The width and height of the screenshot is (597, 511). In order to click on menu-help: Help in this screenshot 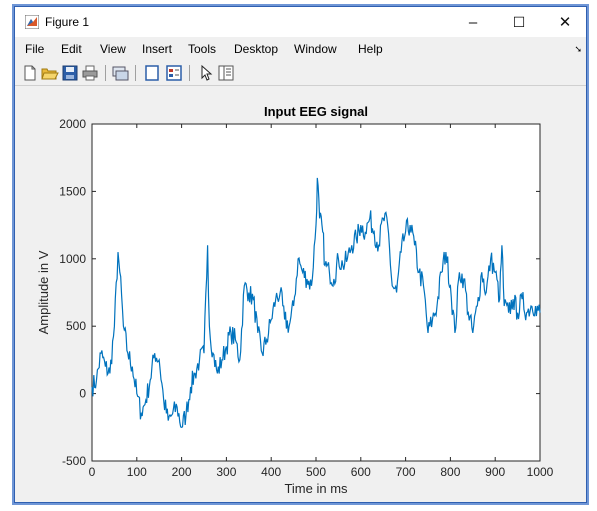, I will do `click(370, 49)`.